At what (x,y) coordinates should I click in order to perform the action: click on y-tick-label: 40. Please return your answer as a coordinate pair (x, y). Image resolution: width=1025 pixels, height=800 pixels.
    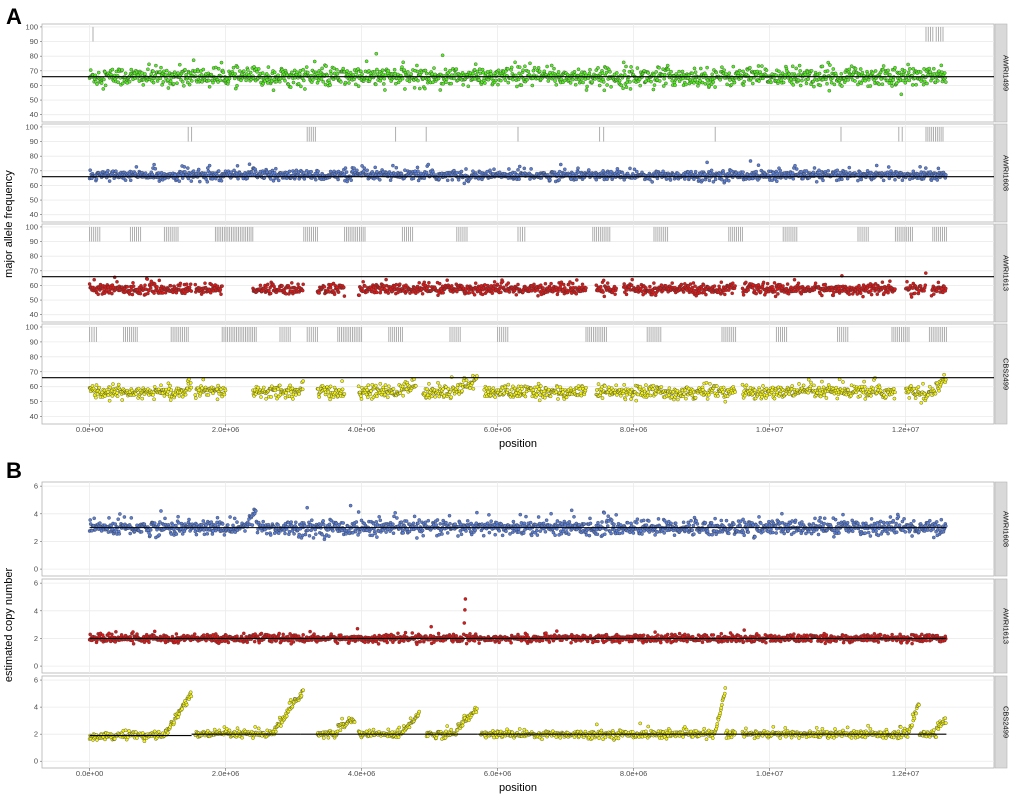
    Looking at the image, I should click on (34, 416).